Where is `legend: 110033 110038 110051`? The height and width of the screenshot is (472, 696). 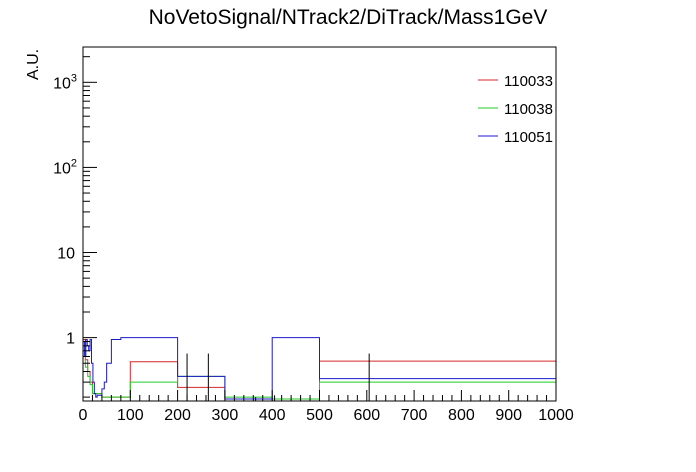 legend: 110033 110038 110051 is located at coordinates (515, 109).